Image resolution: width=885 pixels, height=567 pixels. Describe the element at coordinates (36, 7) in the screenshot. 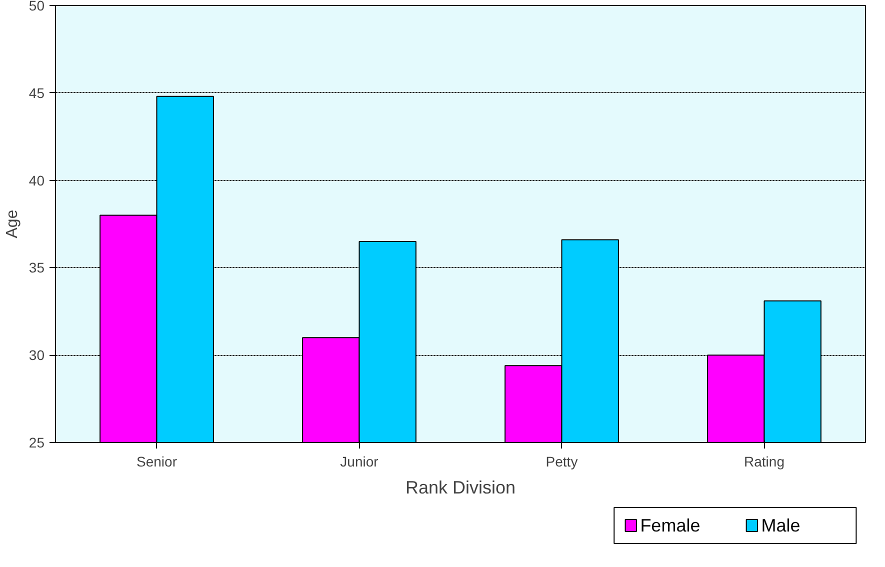

I see `y-tick-label: 50` at that location.